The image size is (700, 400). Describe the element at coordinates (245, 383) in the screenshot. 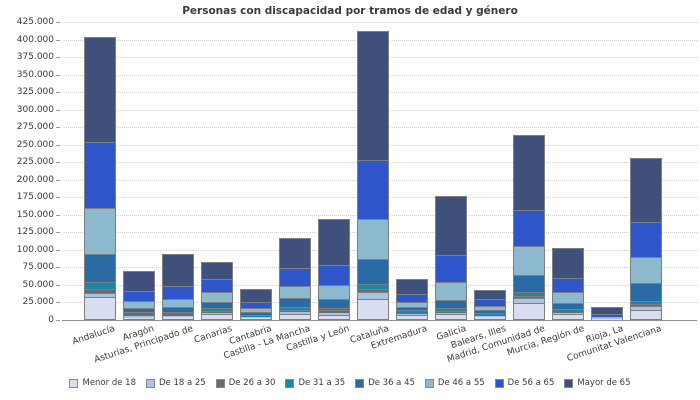

I see `legend-item-de-26-a-30: De 26 a 30` at that location.